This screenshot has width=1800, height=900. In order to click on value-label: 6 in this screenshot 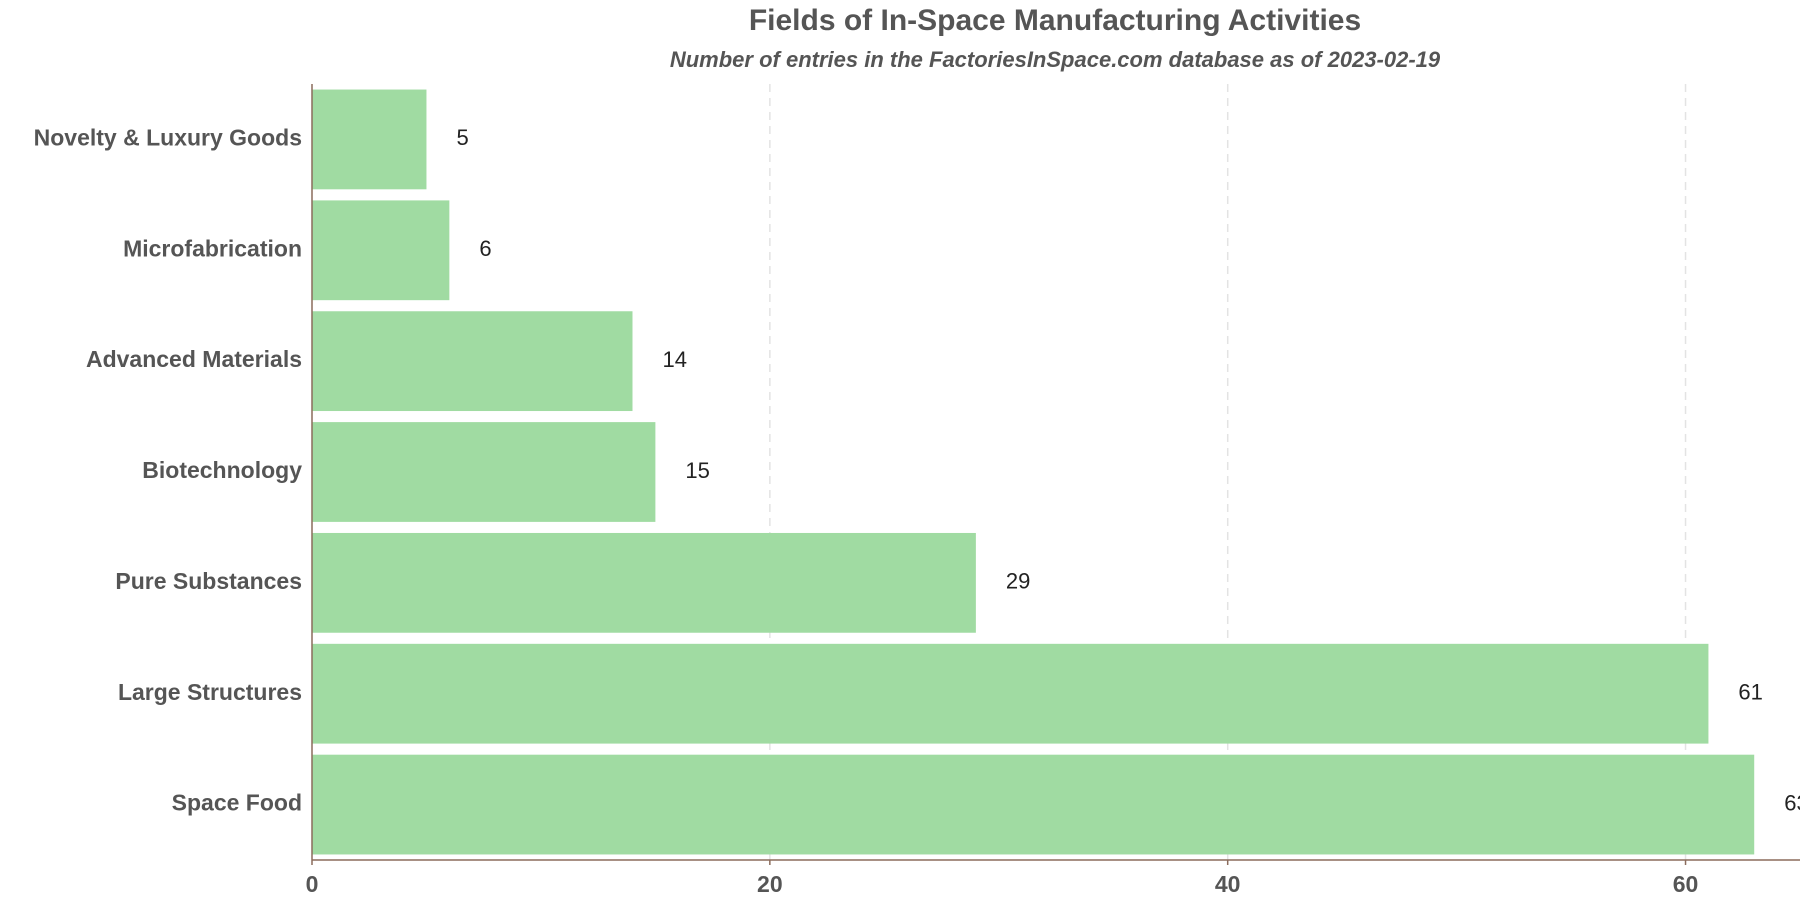, I will do `click(485, 248)`.